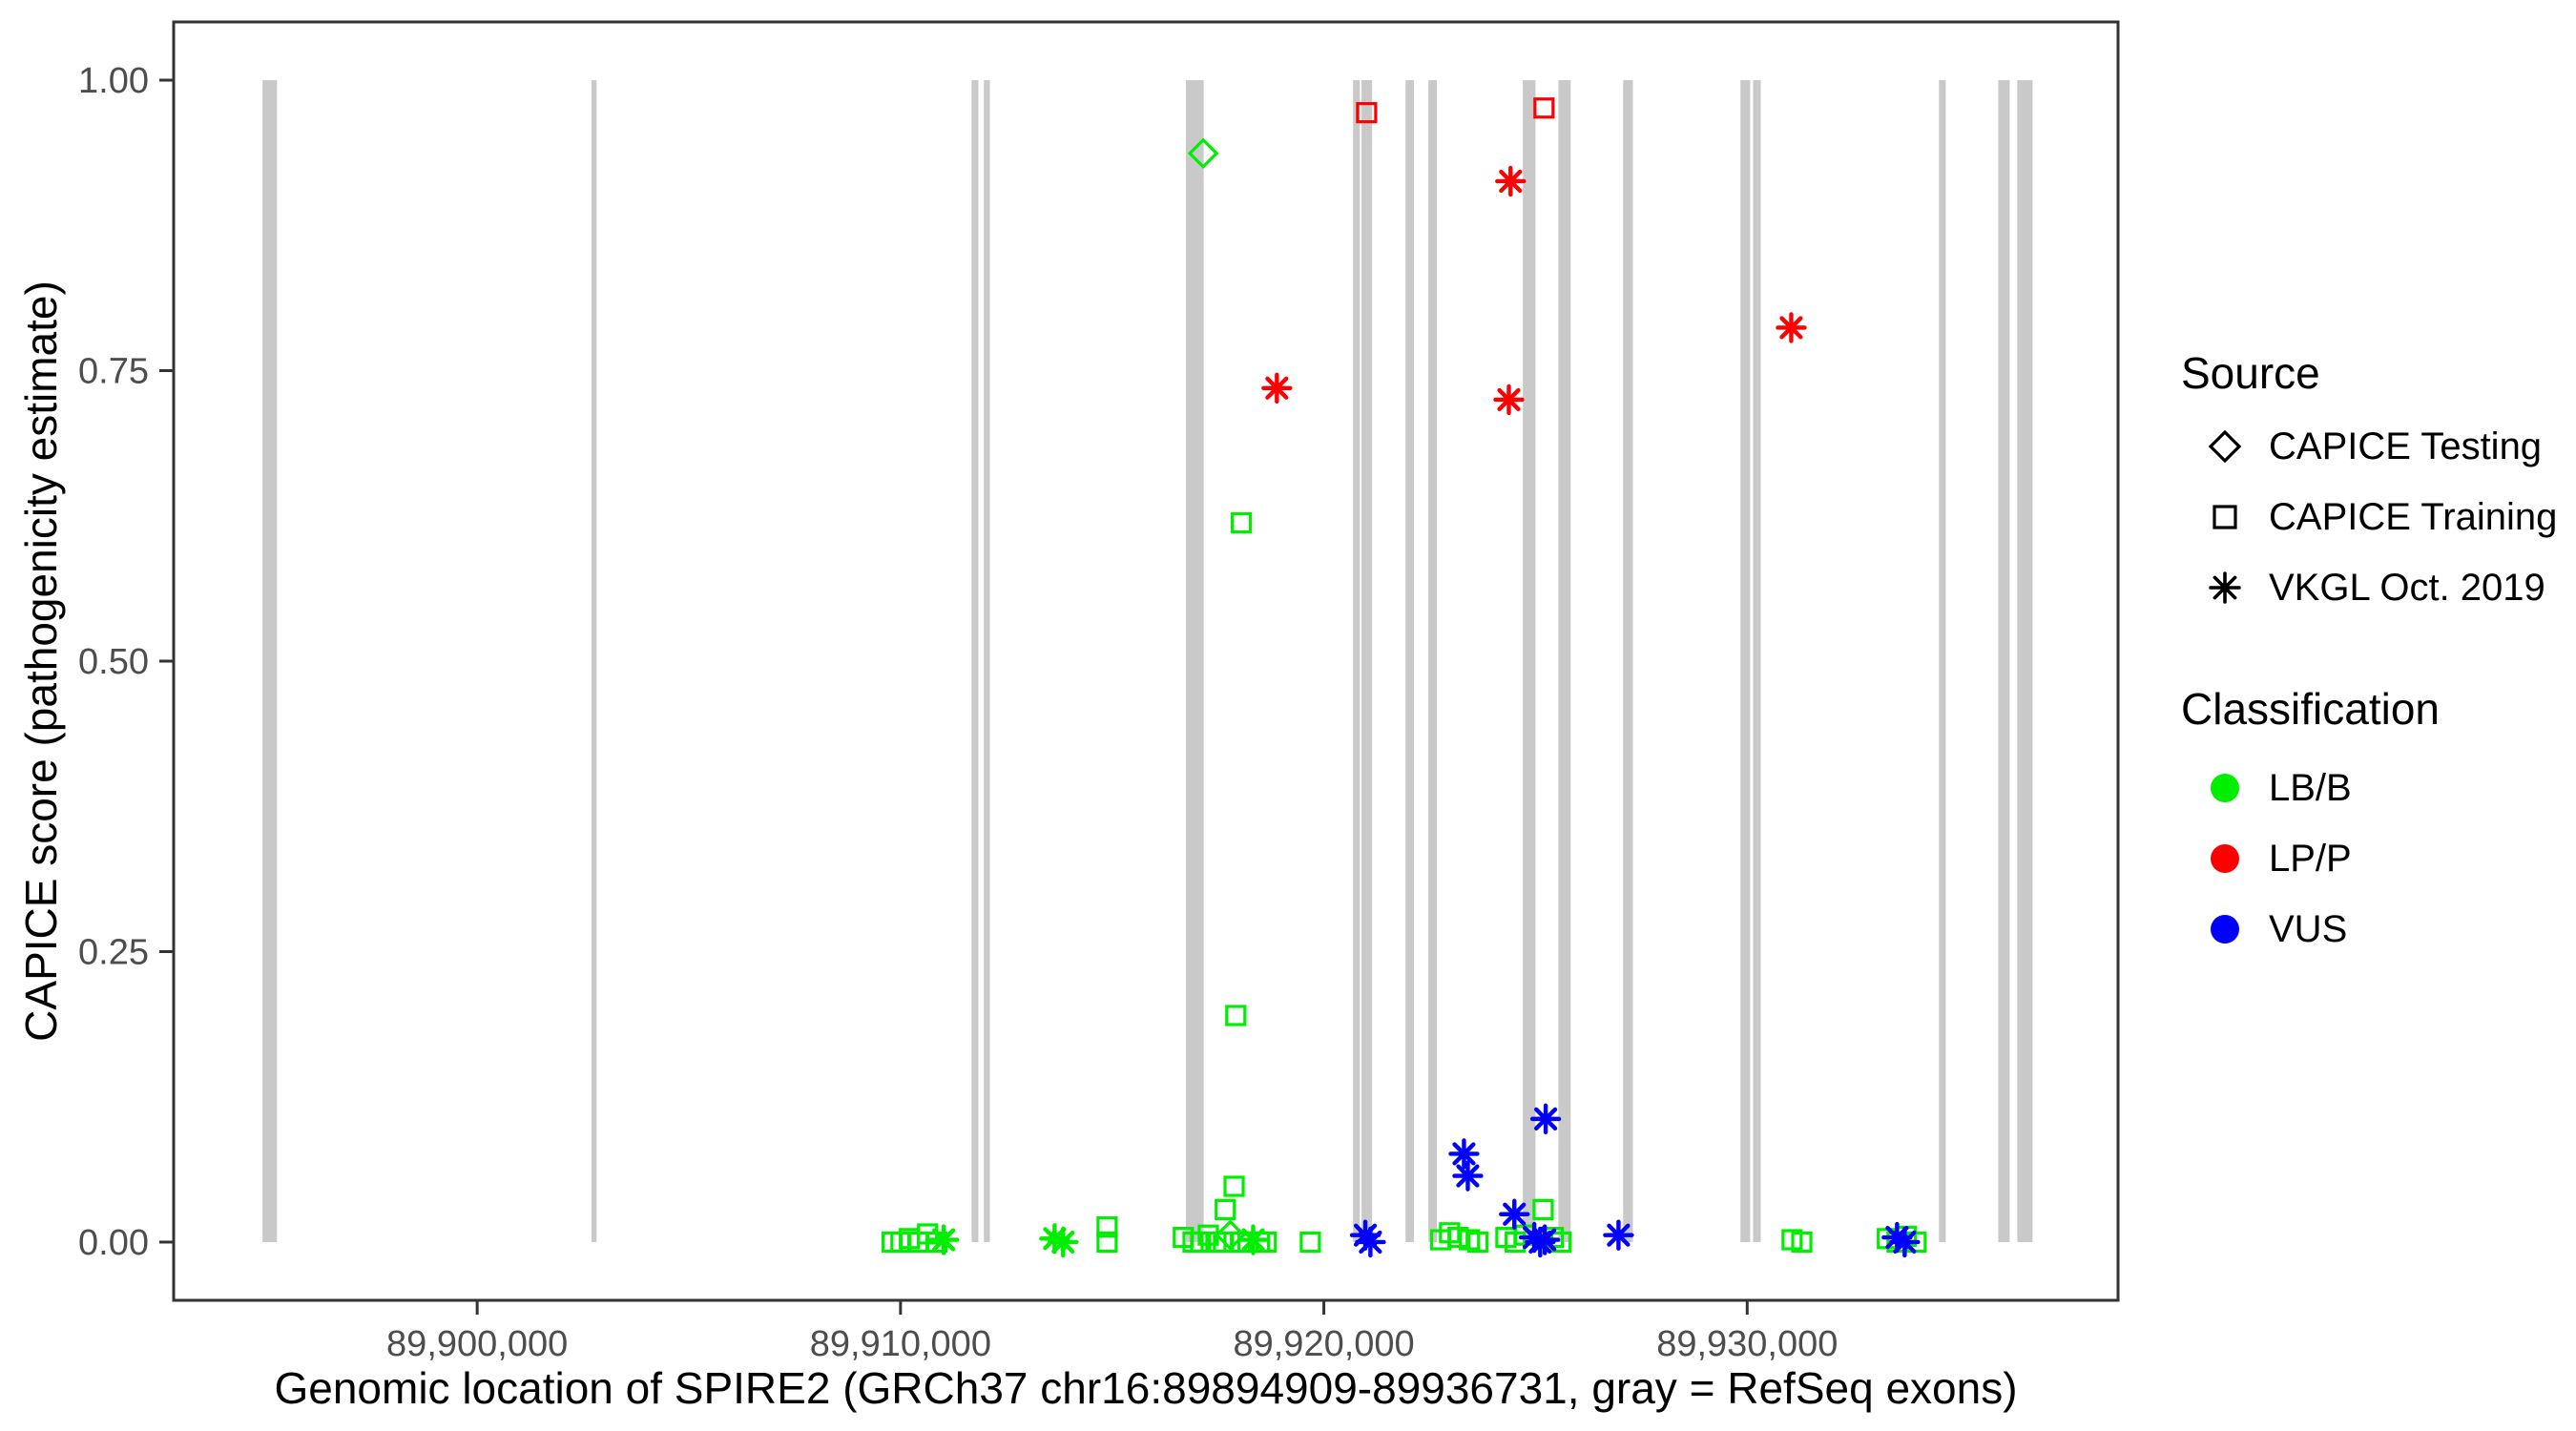 Image resolution: width=2576 pixels, height=1431 pixels. I want to click on asterisk-icon, so click(2225, 588).